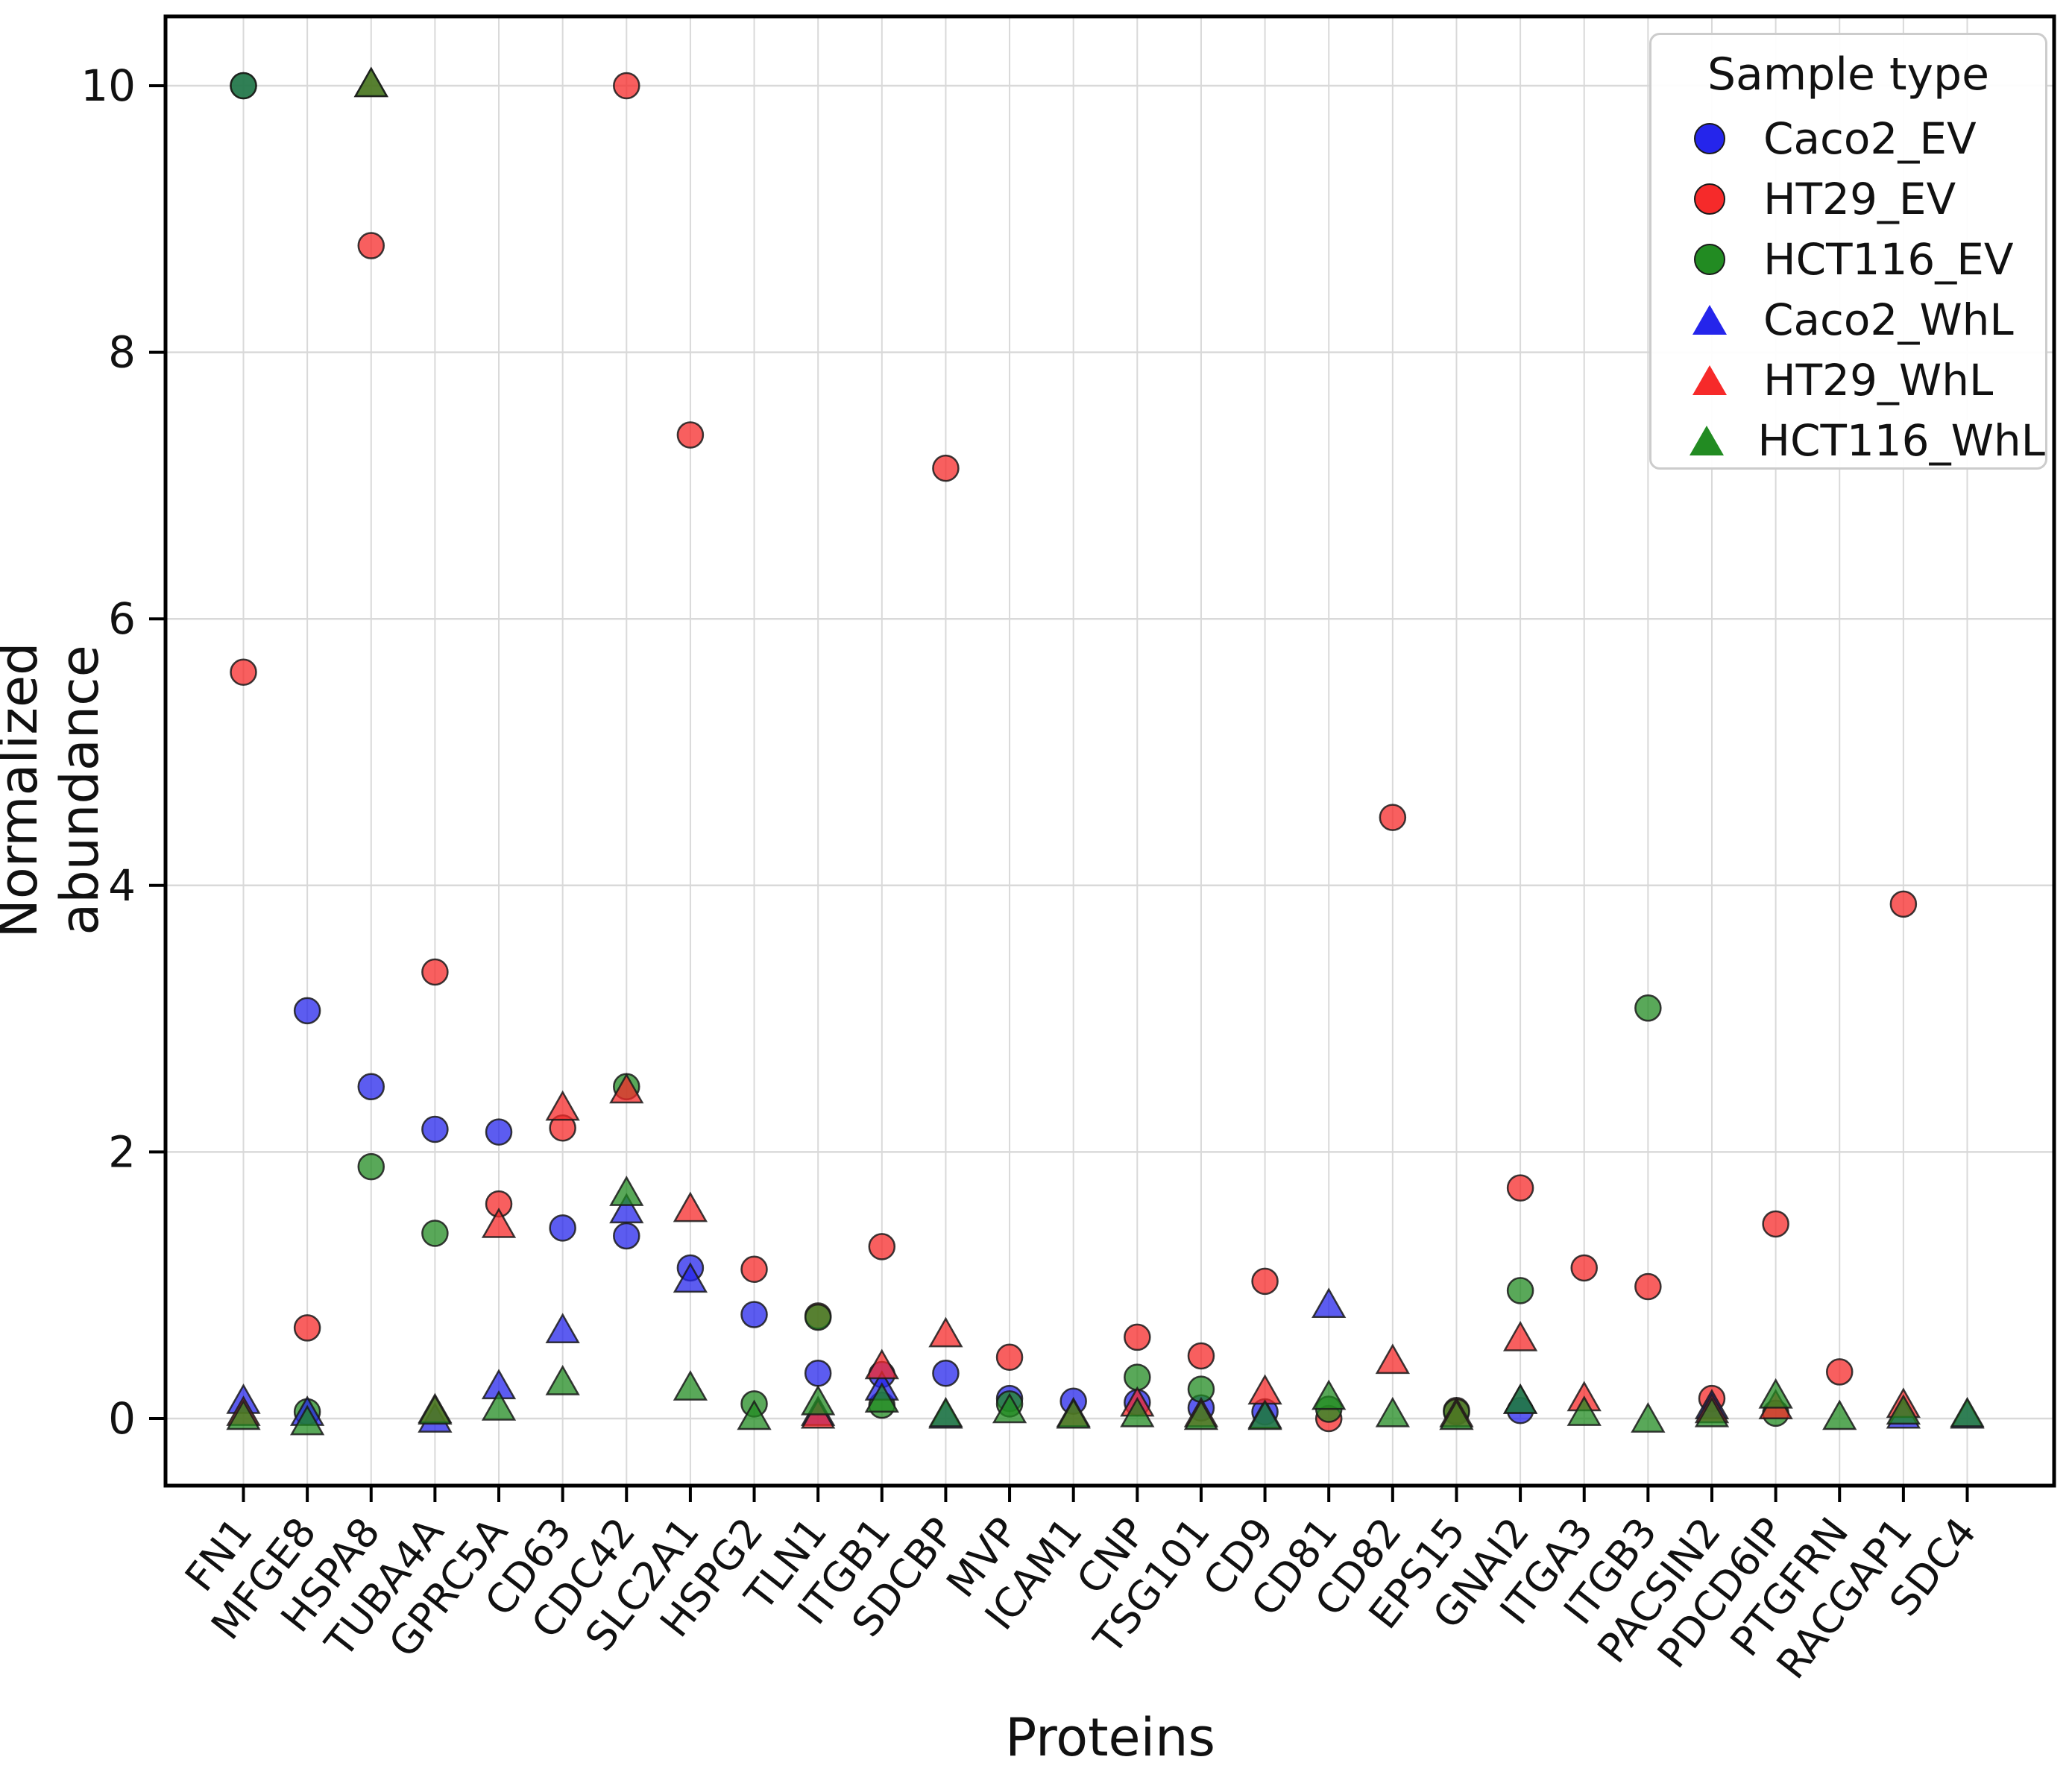  Describe the element at coordinates (1888, 319) in the screenshot. I see `legend-item-label: Caco2_WhL` at that location.